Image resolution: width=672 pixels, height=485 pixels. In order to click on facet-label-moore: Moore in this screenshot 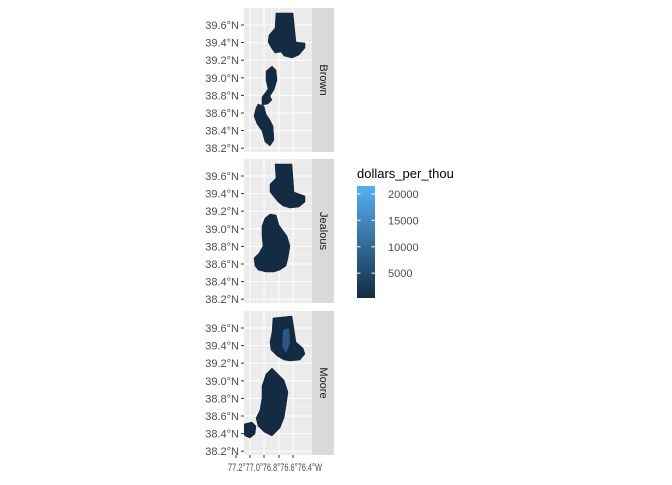, I will do `click(323, 382)`.